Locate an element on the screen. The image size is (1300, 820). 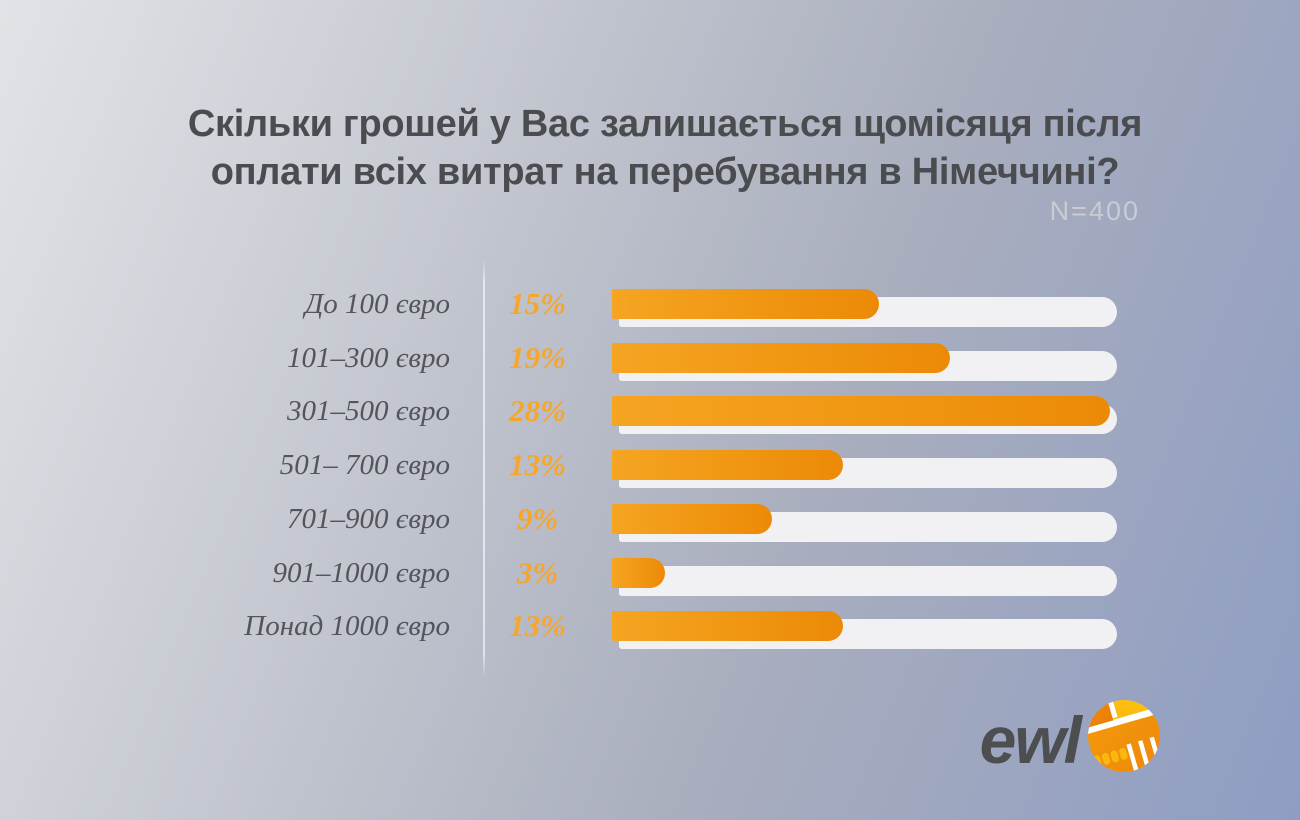
axis-divider is located at coordinates (484, 468).